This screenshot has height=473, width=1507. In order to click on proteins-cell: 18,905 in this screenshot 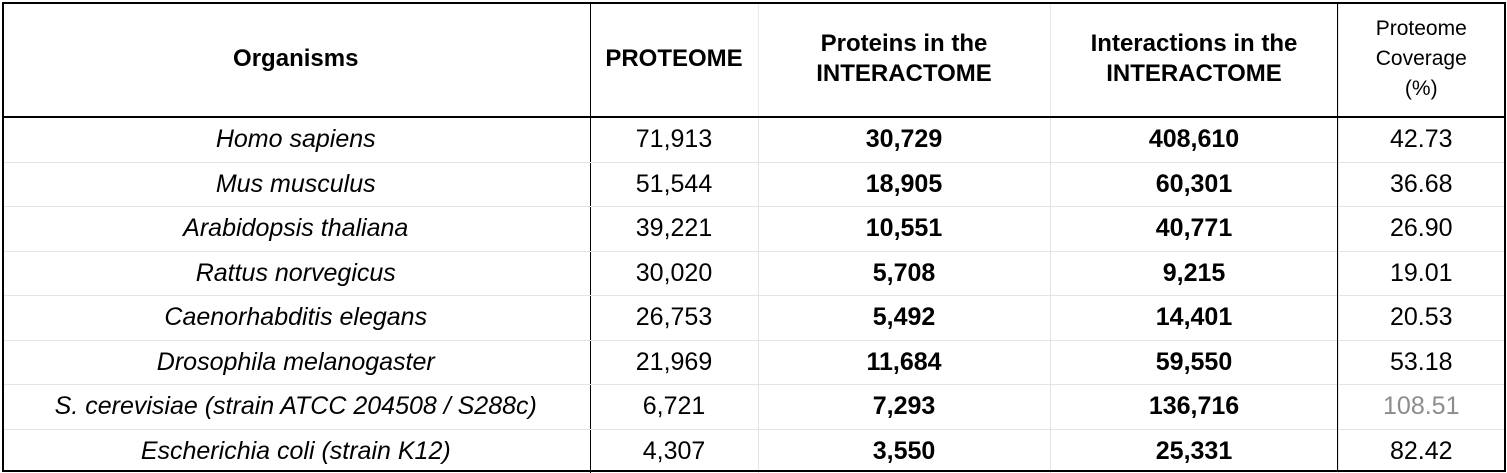, I will do `click(904, 184)`.